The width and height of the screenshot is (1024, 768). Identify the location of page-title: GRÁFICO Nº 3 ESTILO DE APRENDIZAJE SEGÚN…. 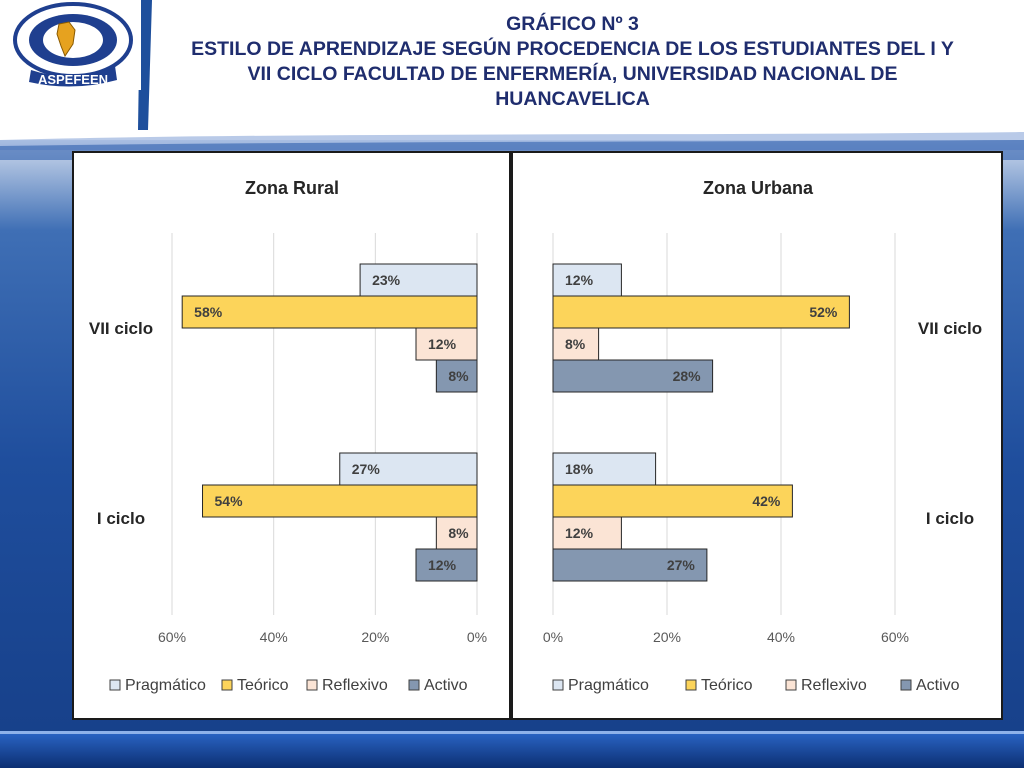
(572, 62).